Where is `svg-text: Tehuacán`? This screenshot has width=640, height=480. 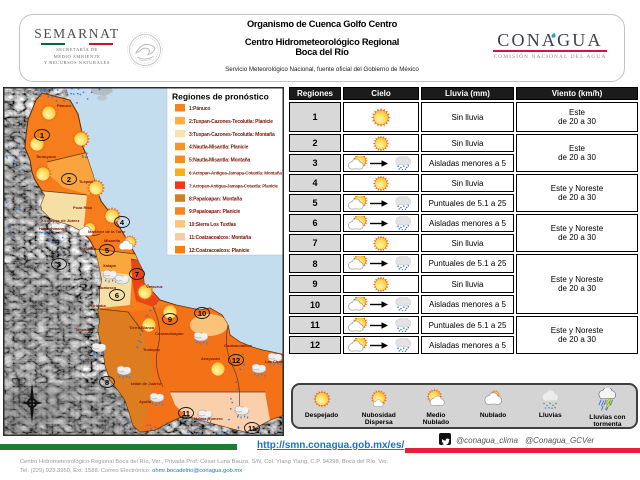
svg-text: Tehuacán is located at coordinates (84, 329).